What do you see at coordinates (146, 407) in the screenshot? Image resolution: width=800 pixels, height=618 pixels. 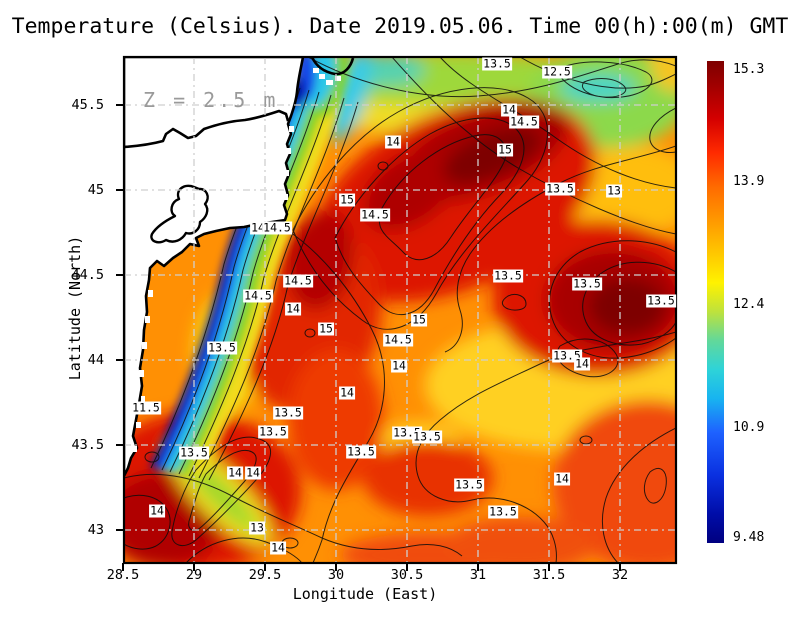 I see `contour-label: 11.5` at bounding box center [146, 407].